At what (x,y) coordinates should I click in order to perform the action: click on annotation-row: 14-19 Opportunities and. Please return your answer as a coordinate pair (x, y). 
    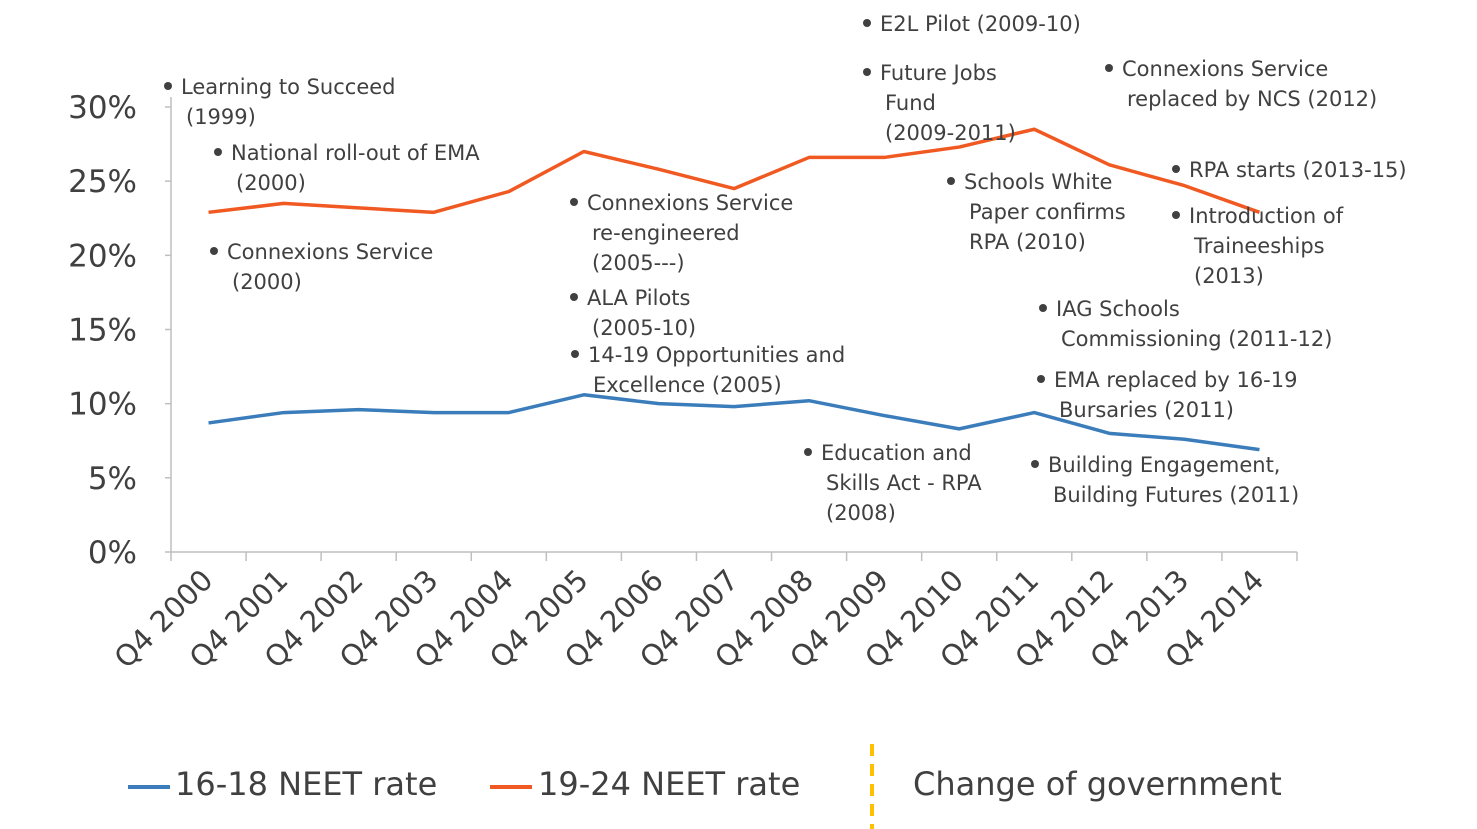
    Looking at the image, I should click on (708, 355).